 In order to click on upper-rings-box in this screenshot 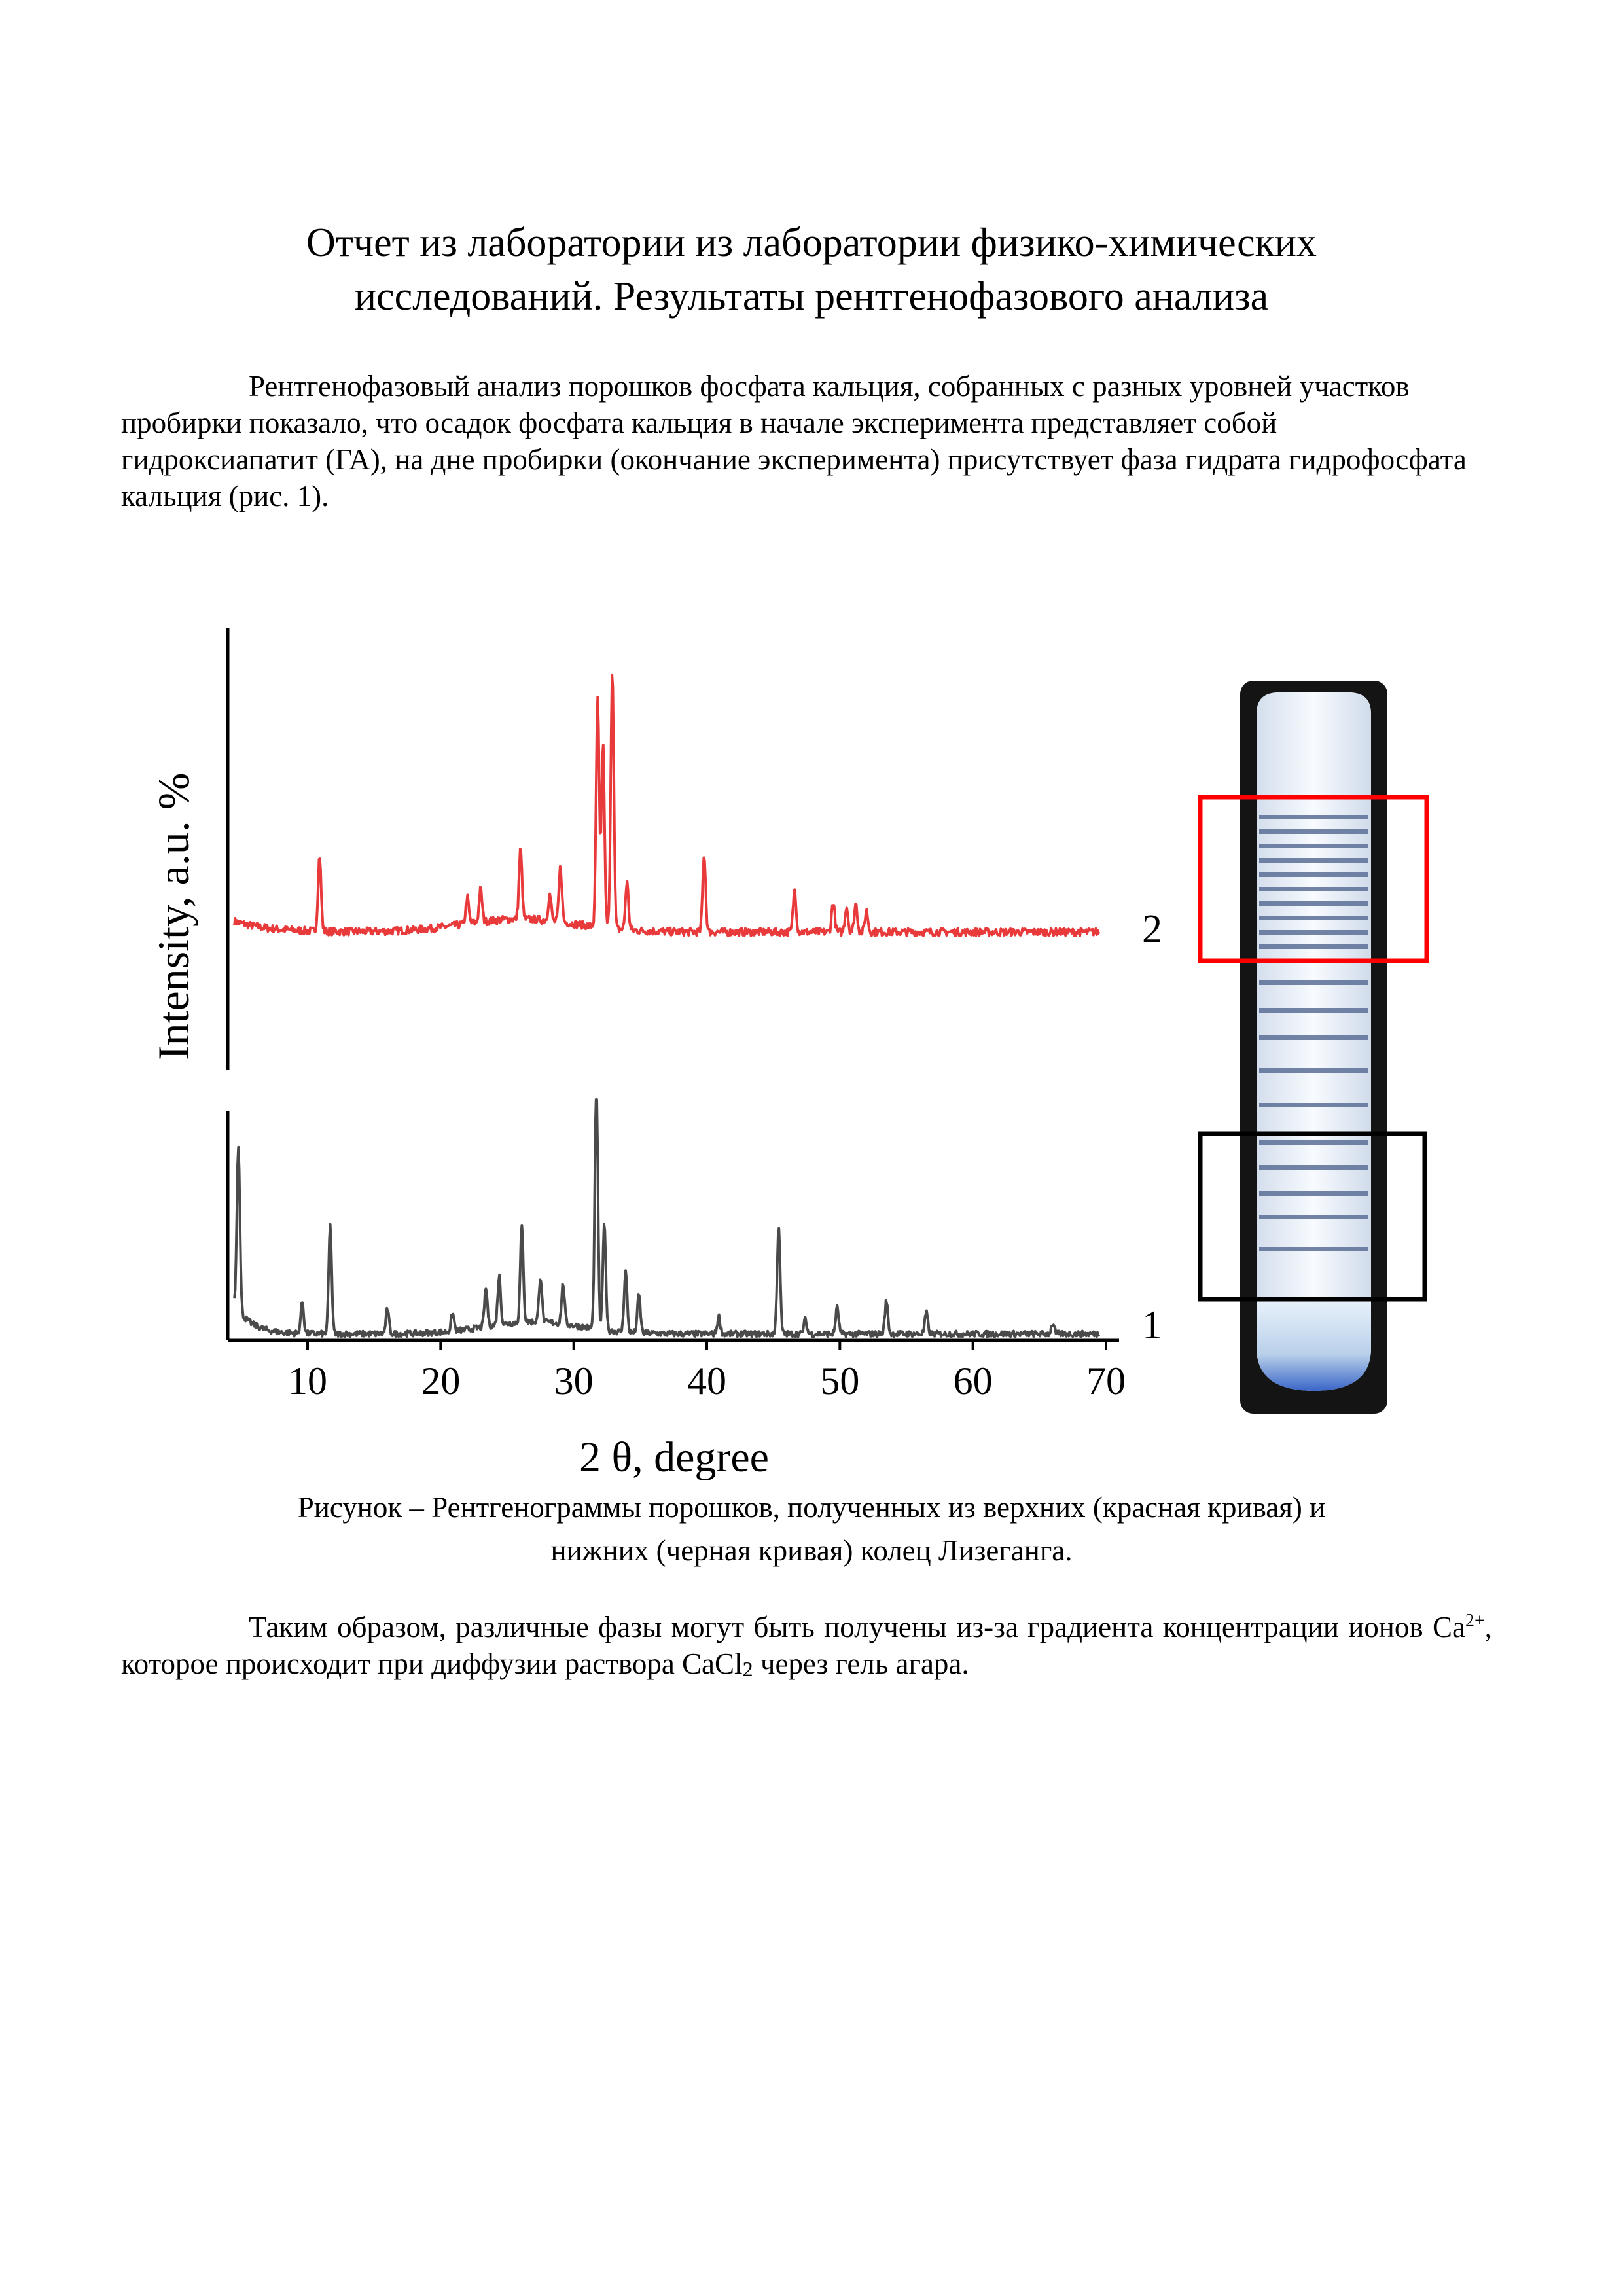, I will do `click(1313, 879)`.